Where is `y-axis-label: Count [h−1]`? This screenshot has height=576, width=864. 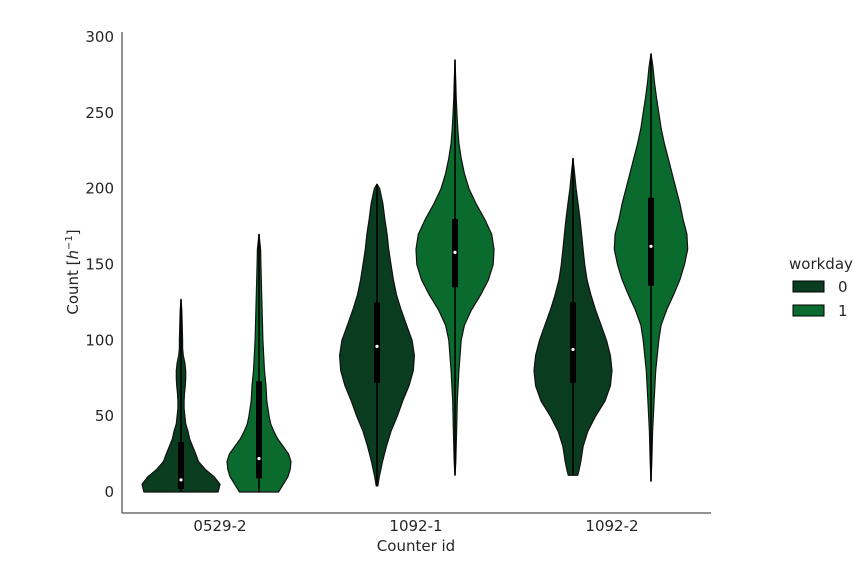
y-axis-label: Count [h−1] is located at coordinates (73, 271).